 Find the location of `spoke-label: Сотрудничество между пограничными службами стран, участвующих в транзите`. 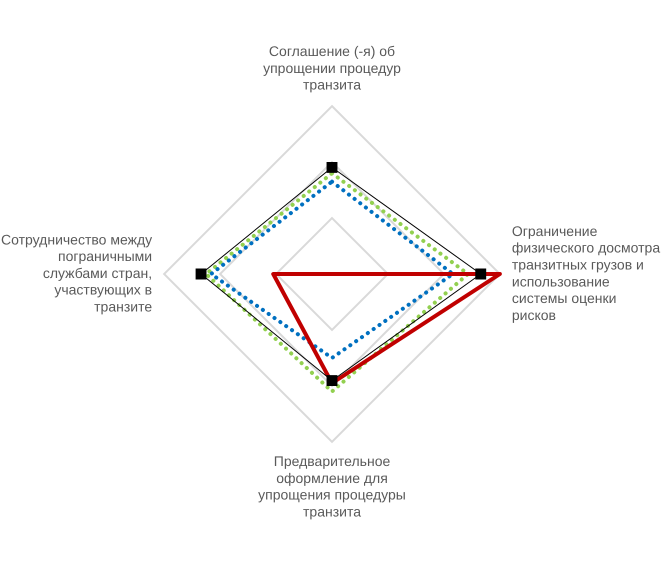

spoke-label: Сотрудничество между пограничными службами стран, участвующих в транзите is located at coordinates (76, 272).